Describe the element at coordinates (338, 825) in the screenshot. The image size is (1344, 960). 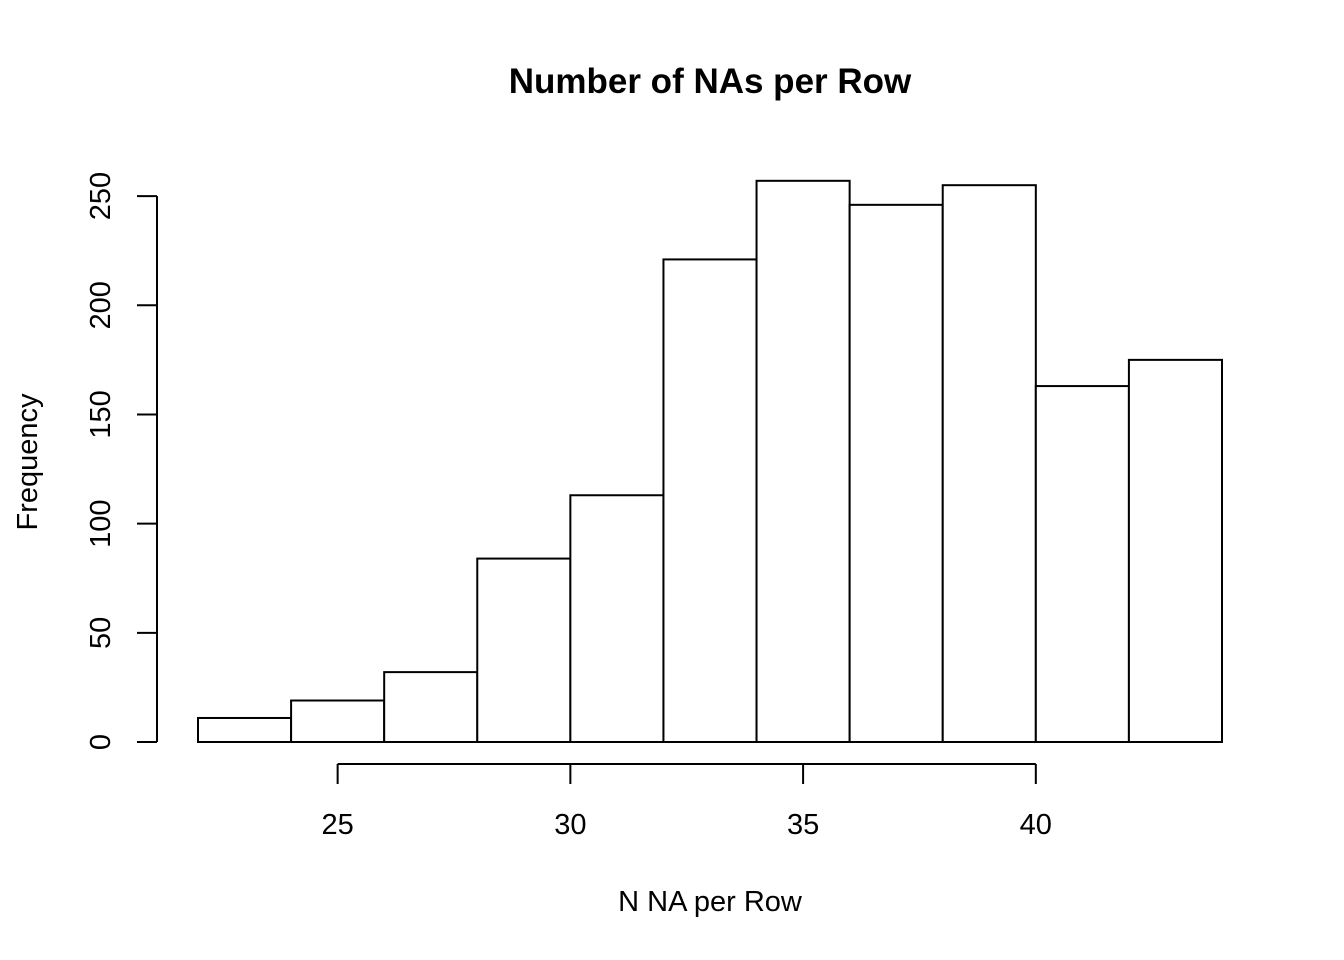
I see `x-tick-label: 25` at that location.